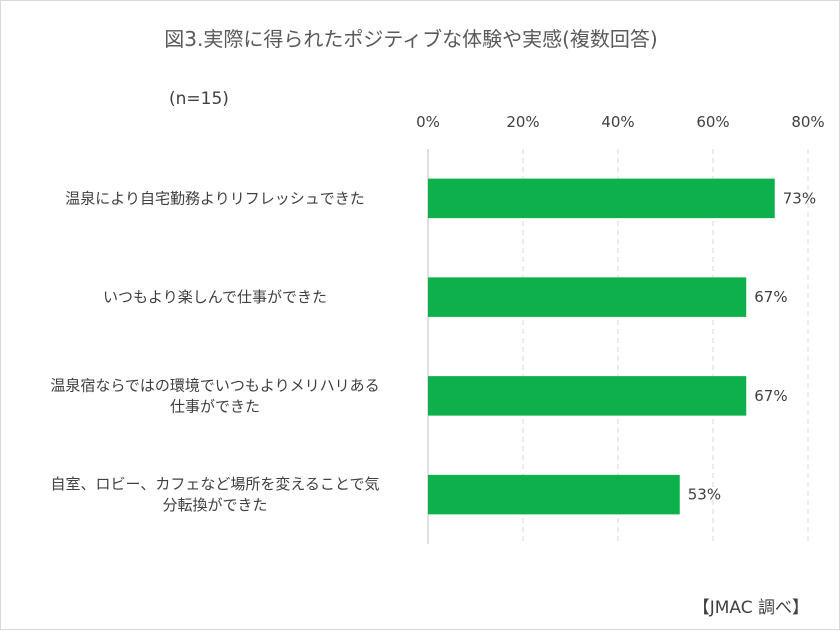 This screenshot has width=840, height=631. I want to click on tick-label-40: 40%, so click(617, 122).